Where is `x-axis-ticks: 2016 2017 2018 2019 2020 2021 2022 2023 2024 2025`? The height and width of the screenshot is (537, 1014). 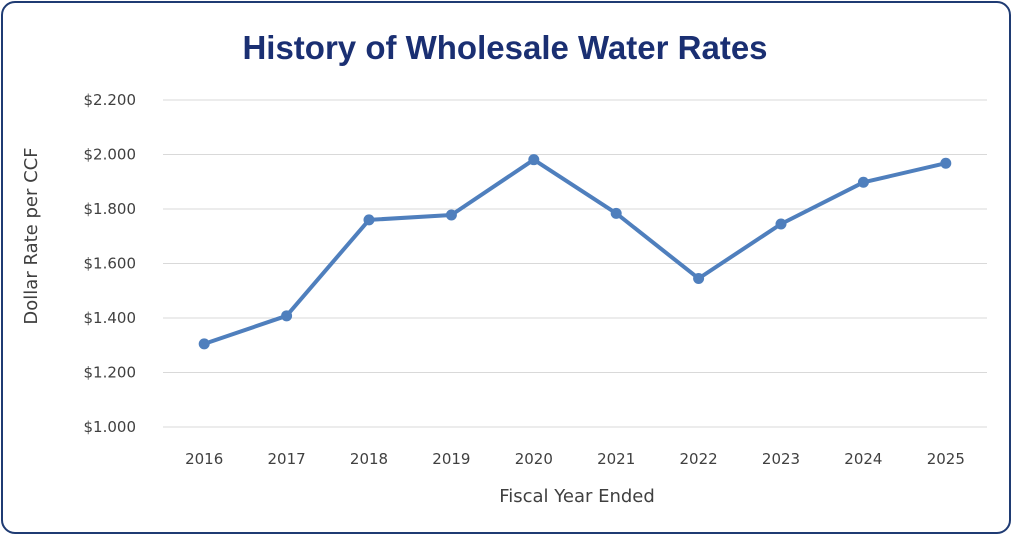 x-axis-ticks: 2016 2017 2018 2019 2020 2021 2022 2023 2024 2025 is located at coordinates (575, 459).